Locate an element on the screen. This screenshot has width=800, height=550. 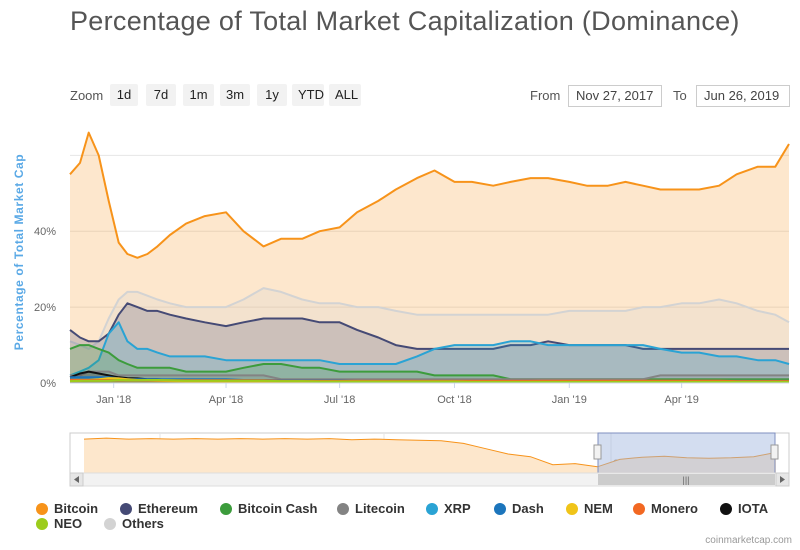
y-tick-label: 0% is located at coordinates (48, 384).